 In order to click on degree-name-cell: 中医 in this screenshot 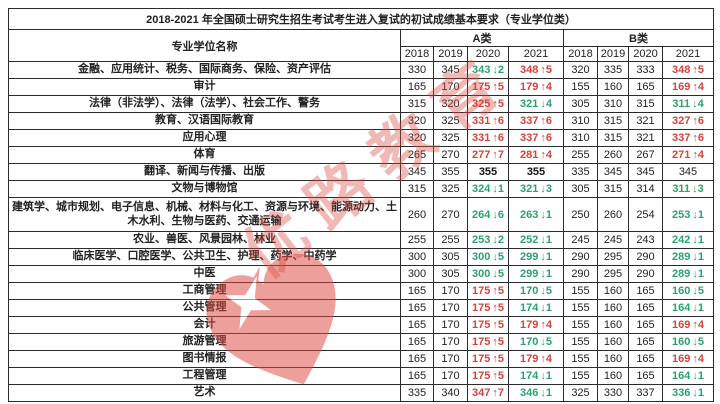, I will do `click(204, 274)`.